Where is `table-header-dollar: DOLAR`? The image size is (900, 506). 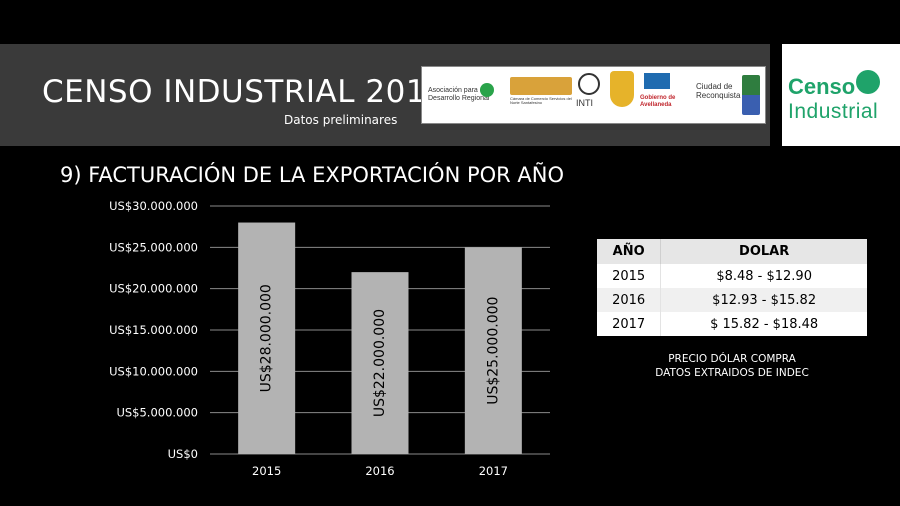 table-header-dollar: DOLAR is located at coordinates (763, 251).